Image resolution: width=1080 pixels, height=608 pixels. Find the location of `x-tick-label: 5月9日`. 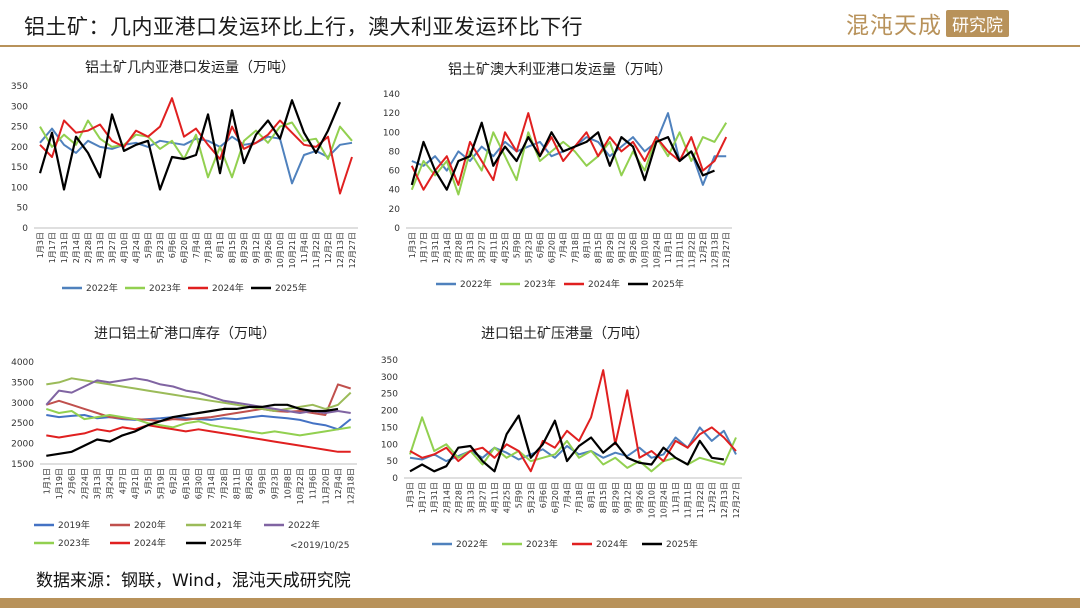

x-tick-label: 5月9日 is located at coordinates (517, 245).